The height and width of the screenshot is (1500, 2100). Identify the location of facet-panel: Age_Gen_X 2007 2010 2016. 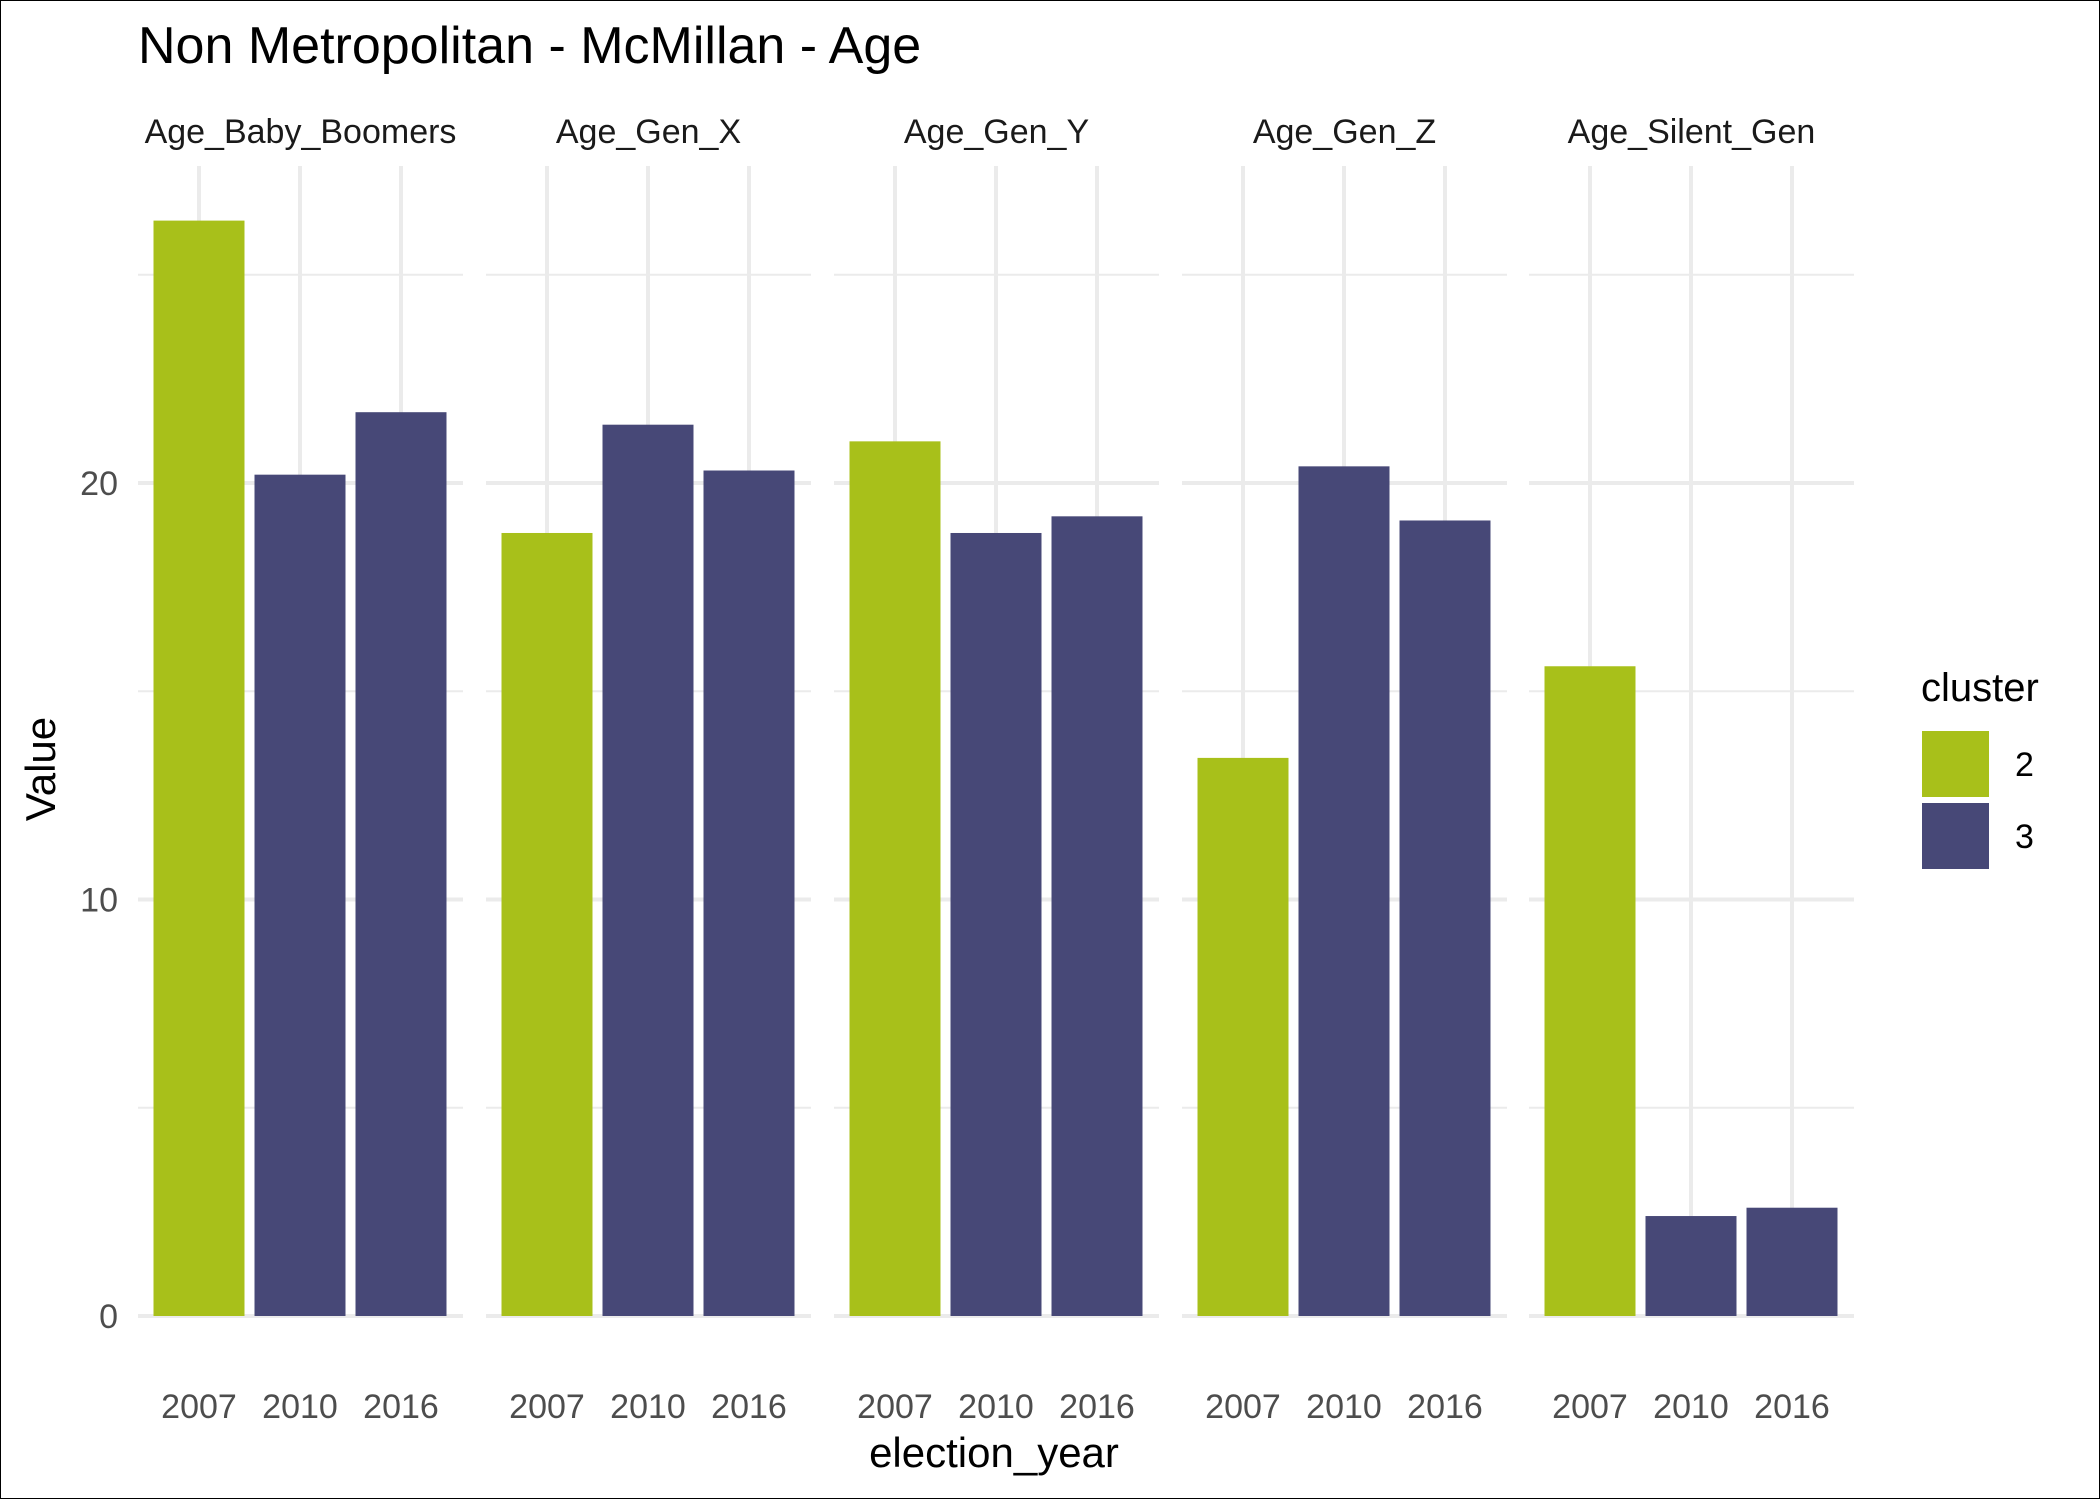
(648, 769).